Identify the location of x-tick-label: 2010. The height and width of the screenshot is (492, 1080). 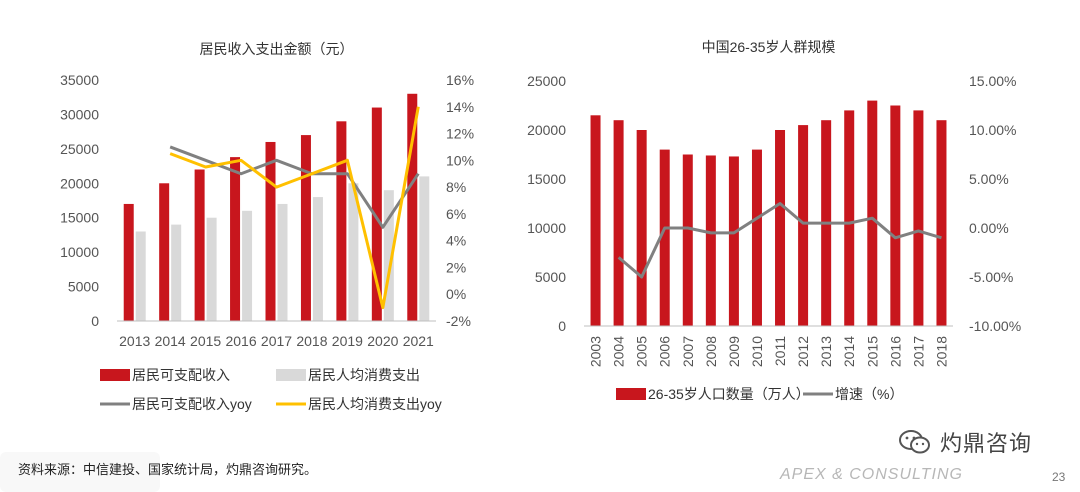
(757, 351).